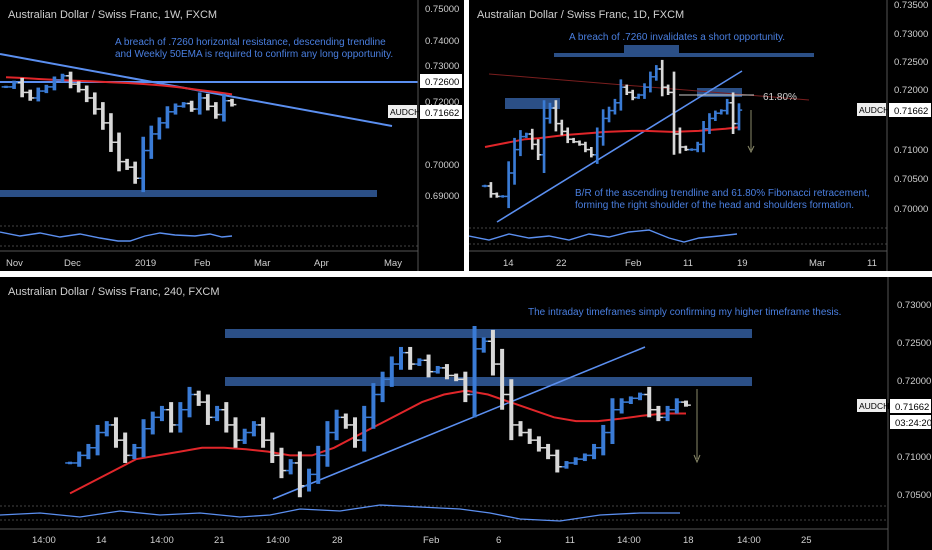  I want to click on symbol-tag, so click(871, 109).